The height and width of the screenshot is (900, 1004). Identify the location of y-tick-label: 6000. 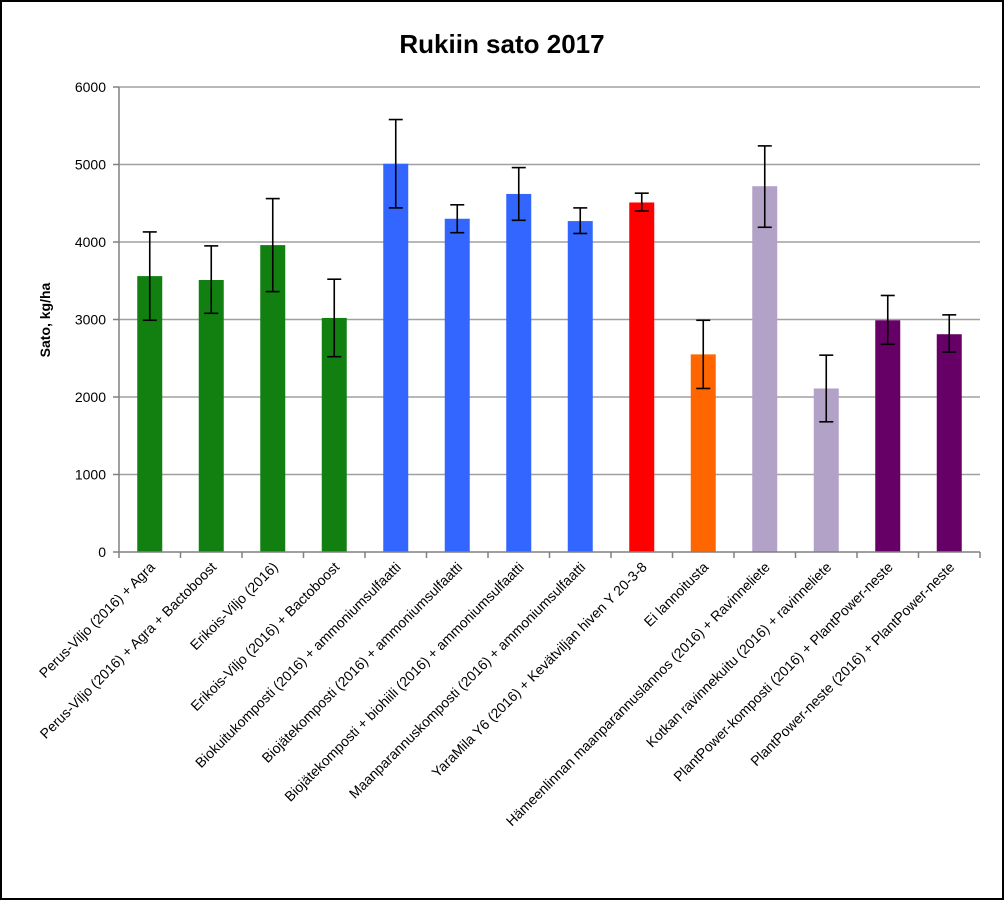
(90, 87).